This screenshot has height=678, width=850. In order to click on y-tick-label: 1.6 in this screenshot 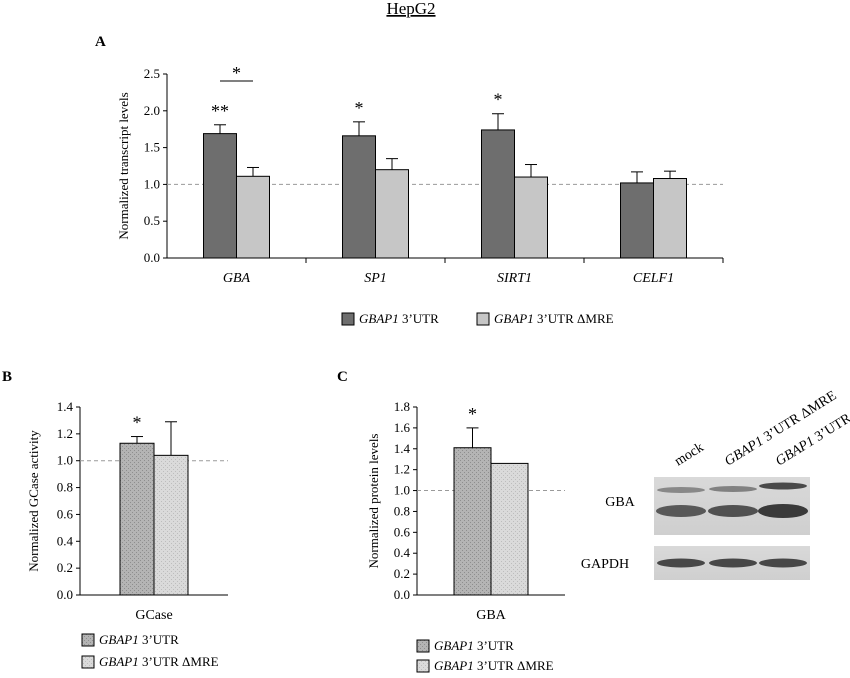, I will do `click(402, 427)`.